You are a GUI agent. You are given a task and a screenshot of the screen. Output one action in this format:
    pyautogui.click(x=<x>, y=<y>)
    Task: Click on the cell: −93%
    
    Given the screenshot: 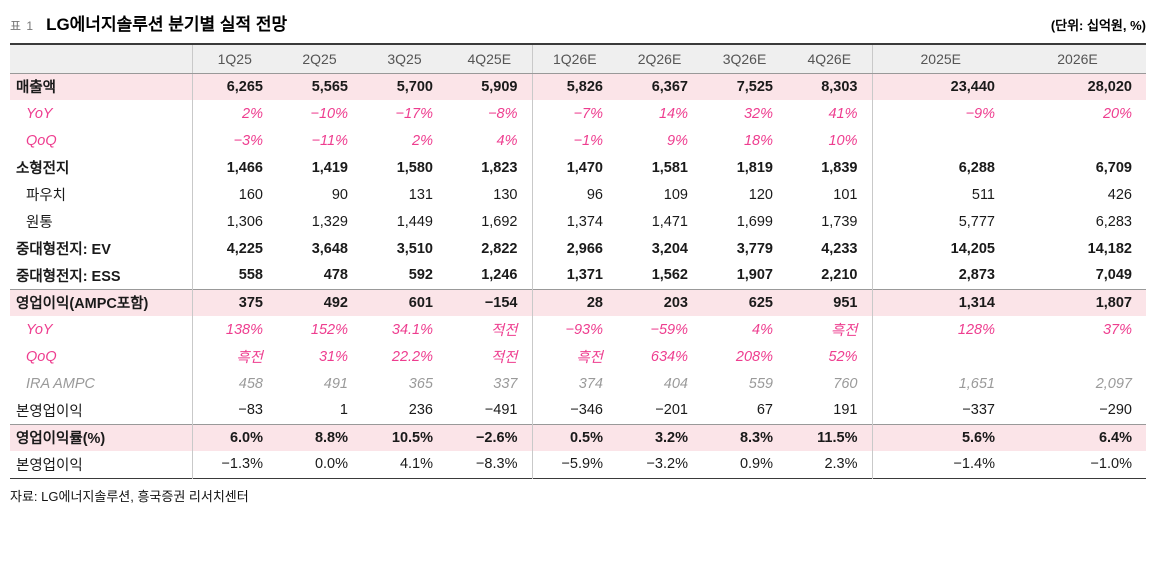 What is the action you would take?
    pyautogui.click(x=584, y=329)
    